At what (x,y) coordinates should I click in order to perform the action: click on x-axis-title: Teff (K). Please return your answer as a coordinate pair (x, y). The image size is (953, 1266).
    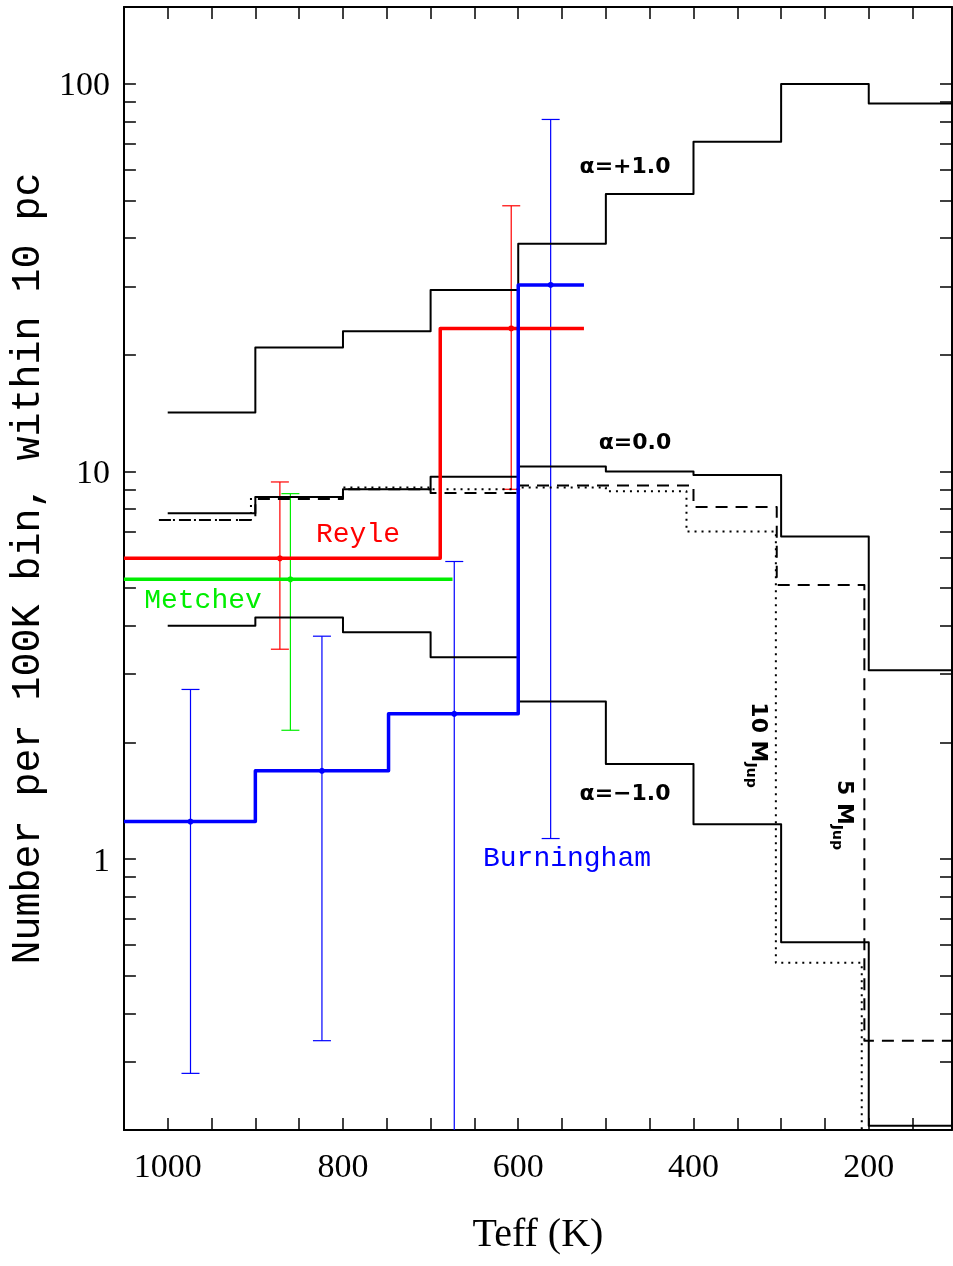
    Looking at the image, I should click on (538, 1232).